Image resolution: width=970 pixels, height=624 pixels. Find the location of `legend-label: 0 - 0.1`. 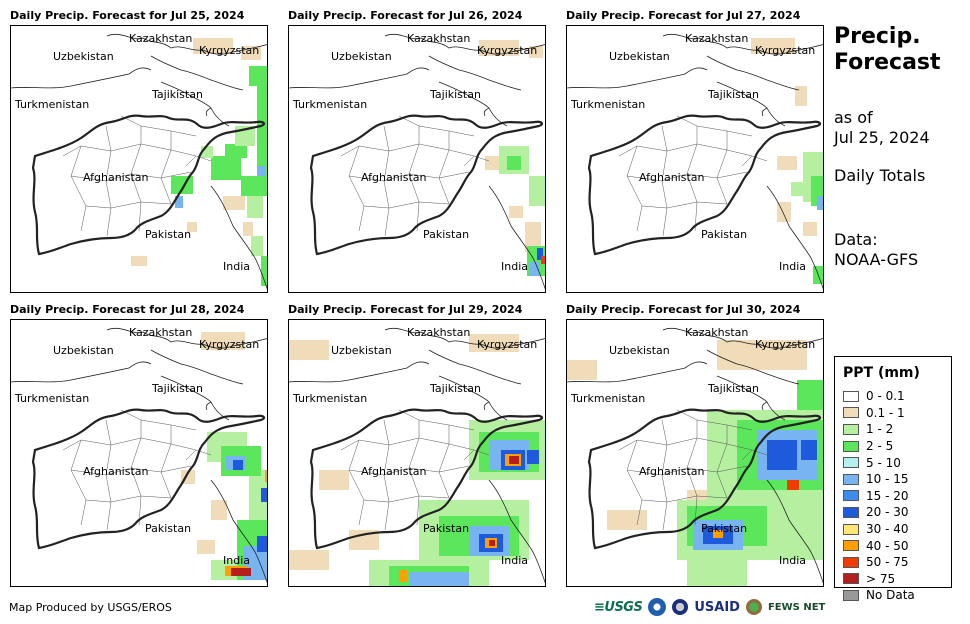

legend-label: 0 - 0.1 is located at coordinates (885, 396).